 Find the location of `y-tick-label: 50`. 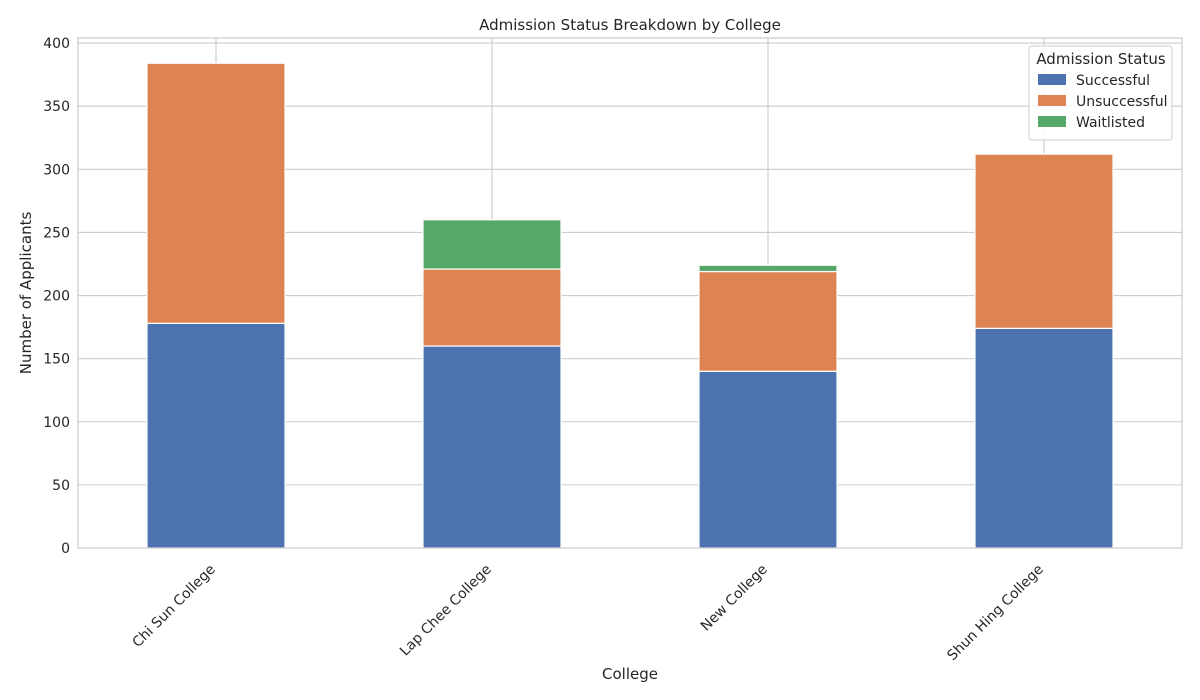

y-tick-label: 50 is located at coordinates (61, 486).